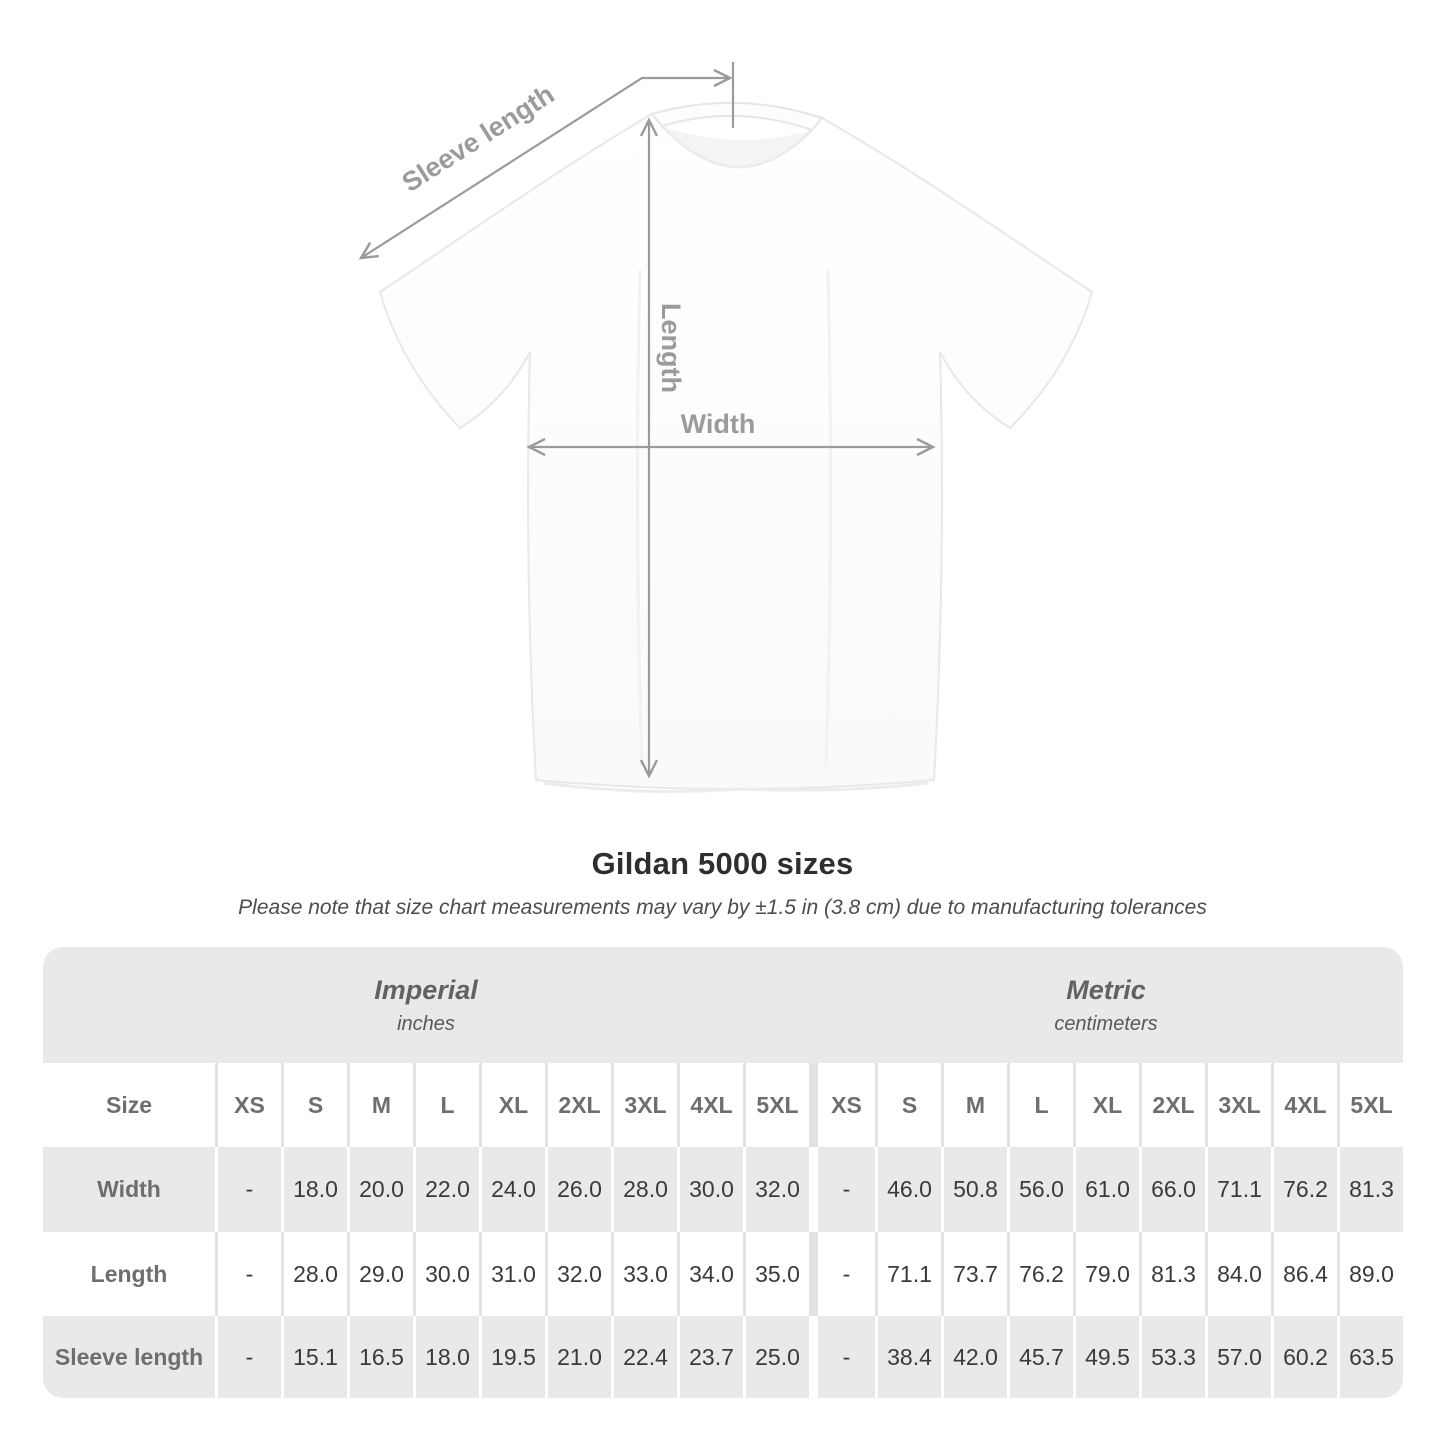 The width and height of the screenshot is (1445, 1445). Describe the element at coordinates (1106, 1274) in the screenshot. I see `value-cell-metric-r1-c4: 79.0` at that location.